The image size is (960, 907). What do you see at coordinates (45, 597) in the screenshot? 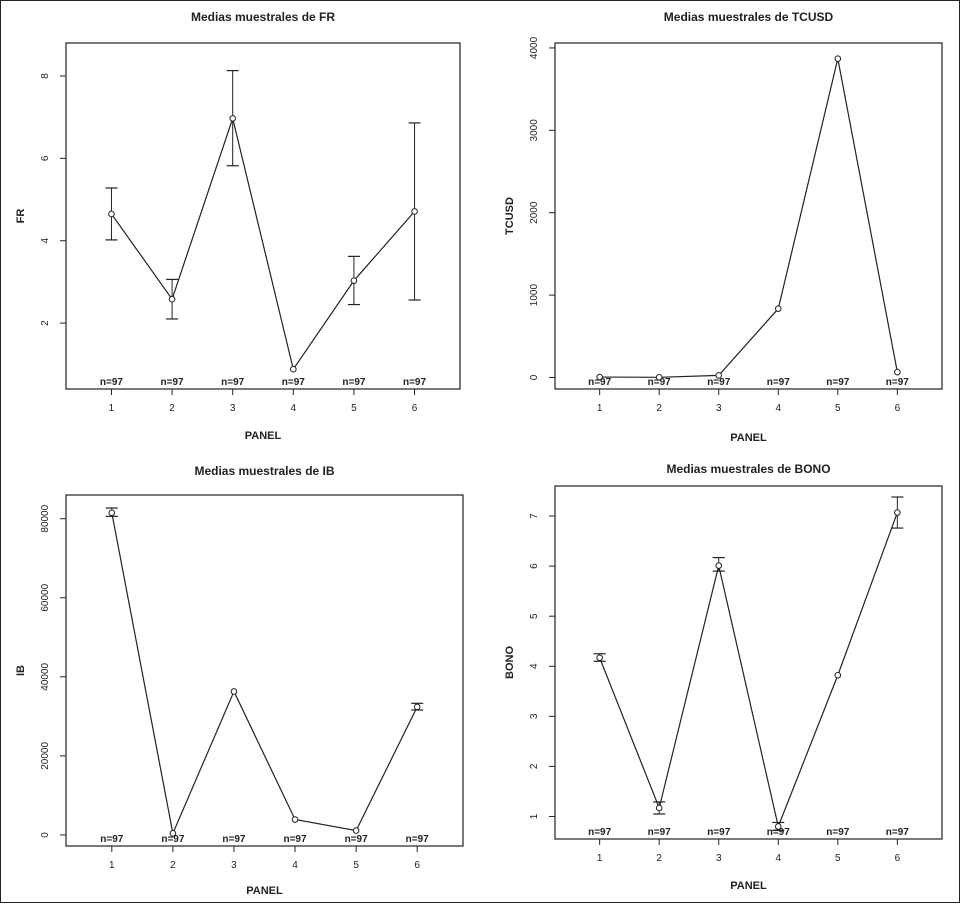
I see `y-tick-label: 60000` at bounding box center [45, 597].